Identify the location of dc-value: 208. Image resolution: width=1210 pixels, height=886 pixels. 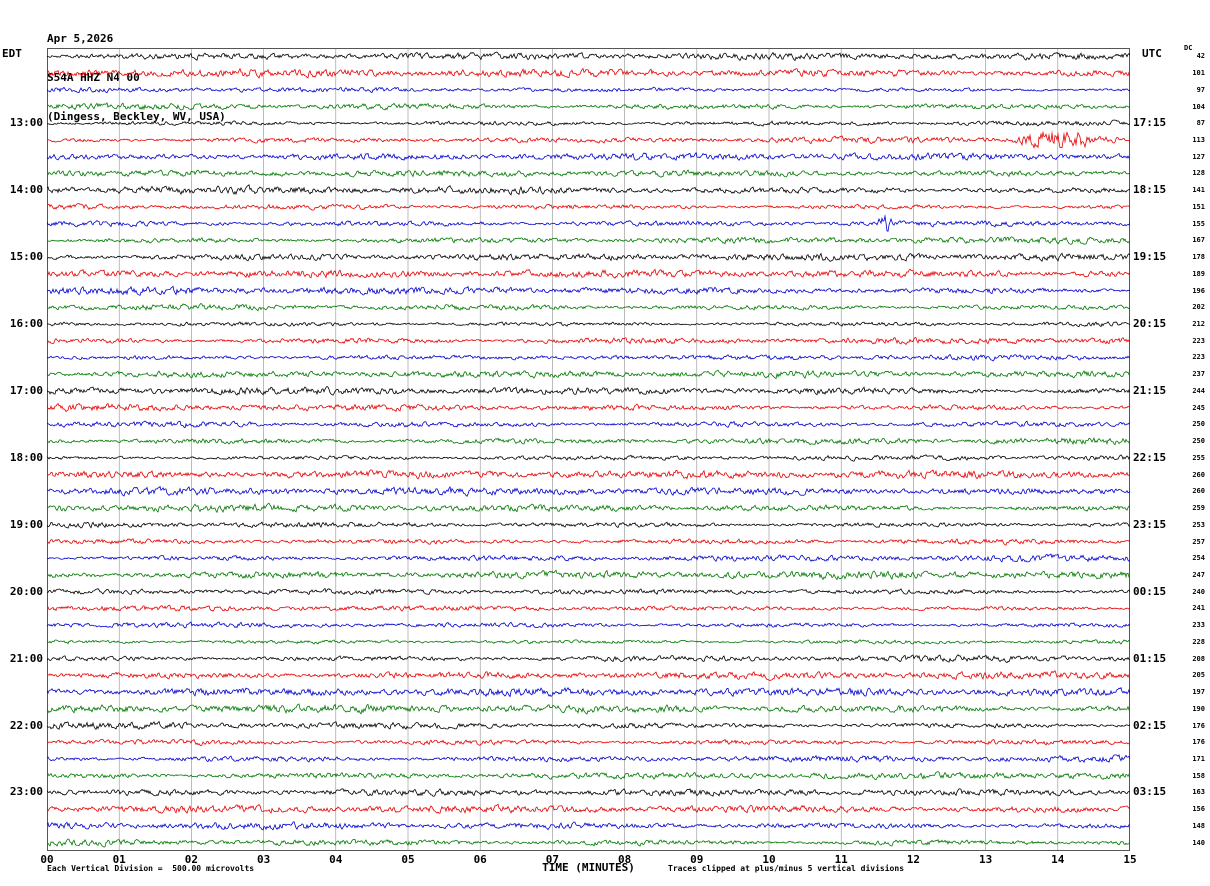
(1198, 658).